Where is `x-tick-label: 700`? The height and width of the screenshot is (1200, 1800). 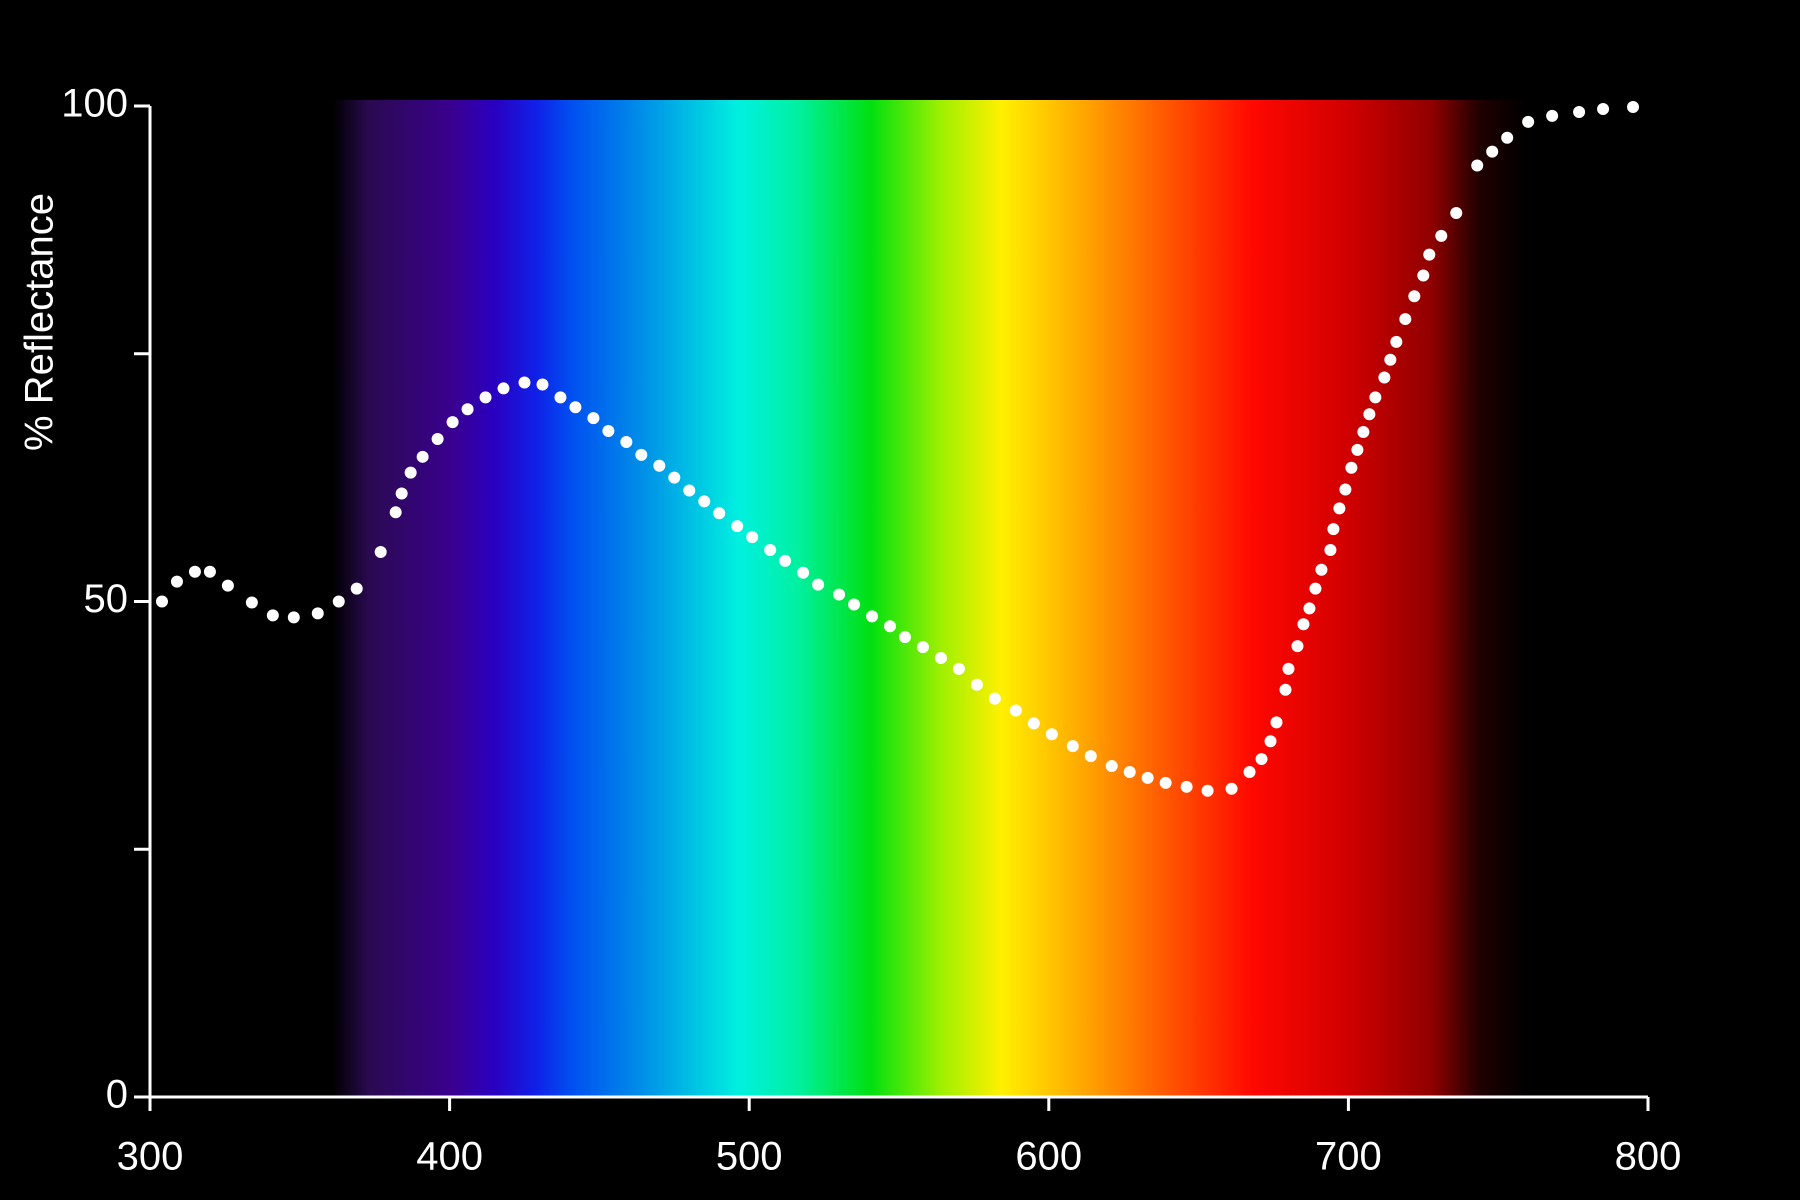
x-tick-label: 700 is located at coordinates (1348, 1157).